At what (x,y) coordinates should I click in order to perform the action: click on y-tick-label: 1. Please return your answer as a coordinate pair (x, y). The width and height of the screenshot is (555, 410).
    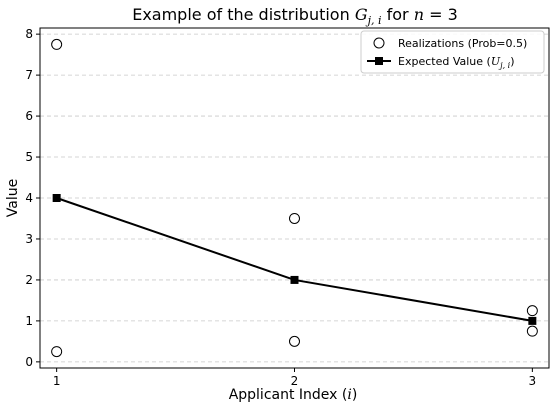
    Looking at the image, I should click on (29, 321).